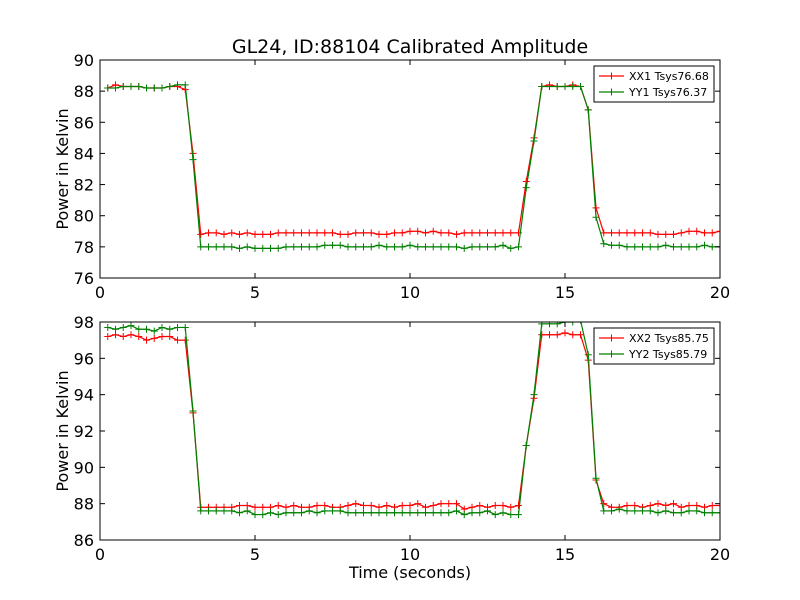 The image size is (800, 600). What do you see at coordinates (100, 292) in the screenshot?
I see `x-tick-label: 0` at bounding box center [100, 292].